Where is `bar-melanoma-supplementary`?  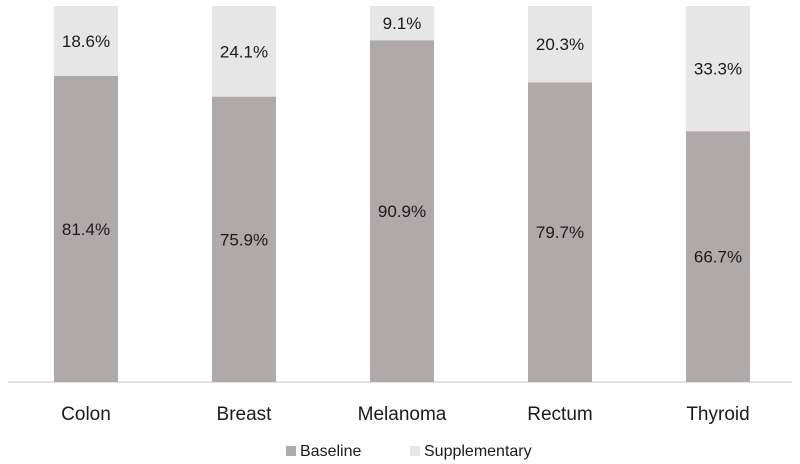
bar-melanoma-supplementary is located at coordinates (402, 23).